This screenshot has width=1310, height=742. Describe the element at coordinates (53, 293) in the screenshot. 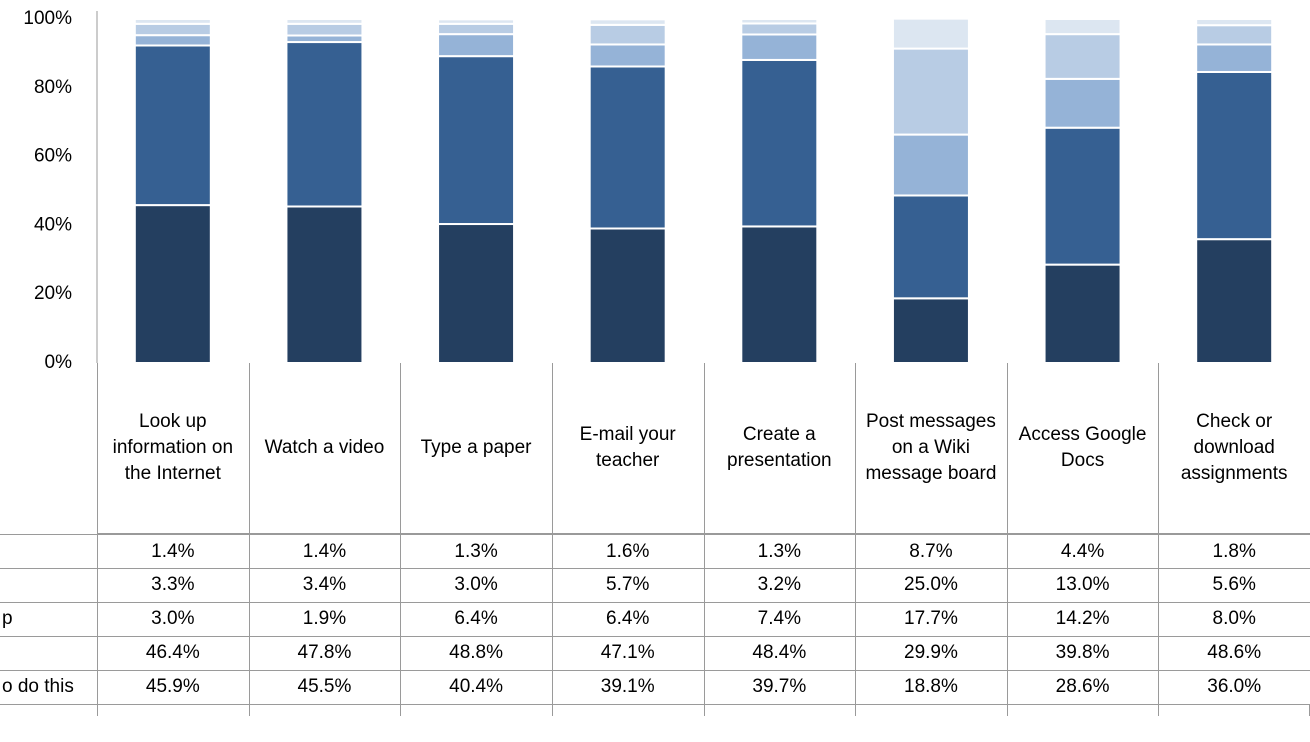

I see `y-tick-label: 20%` at that location.